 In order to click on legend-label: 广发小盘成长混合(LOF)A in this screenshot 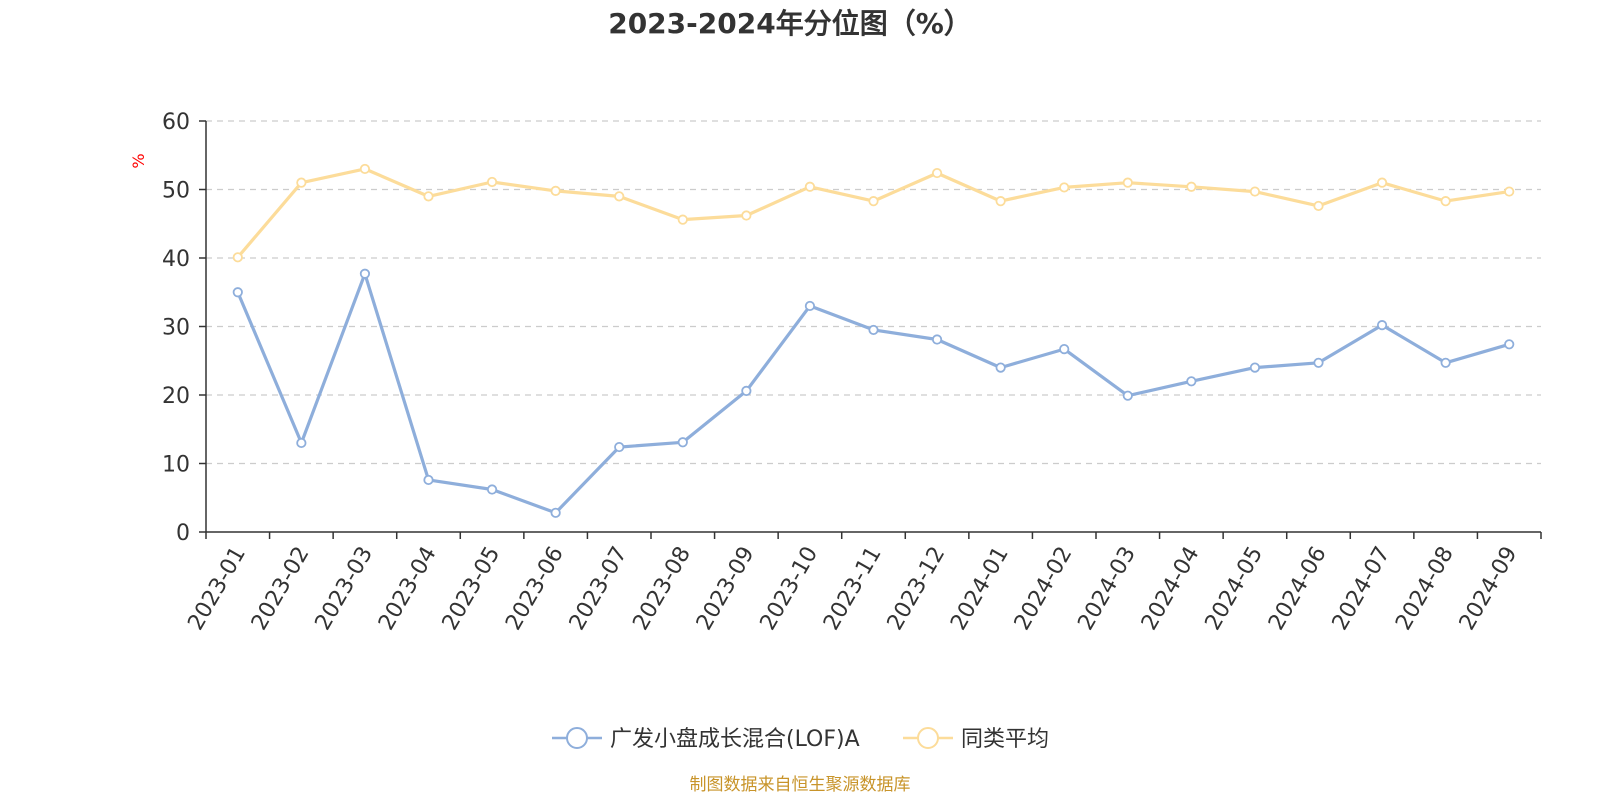, I will do `click(735, 739)`.